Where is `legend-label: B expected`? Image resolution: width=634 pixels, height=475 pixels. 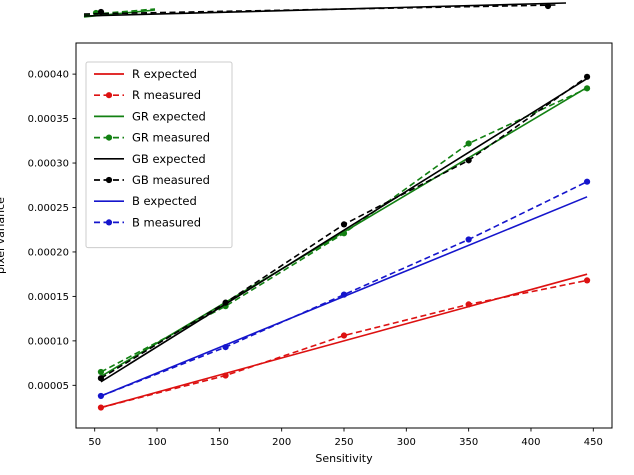
legend-label: B expected is located at coordinates (164, 201).